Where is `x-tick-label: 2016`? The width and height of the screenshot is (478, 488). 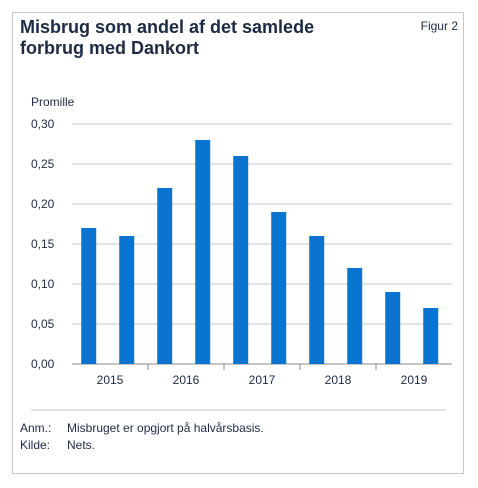 x-tick-label: 2016 is located at coordinates (186, 380).